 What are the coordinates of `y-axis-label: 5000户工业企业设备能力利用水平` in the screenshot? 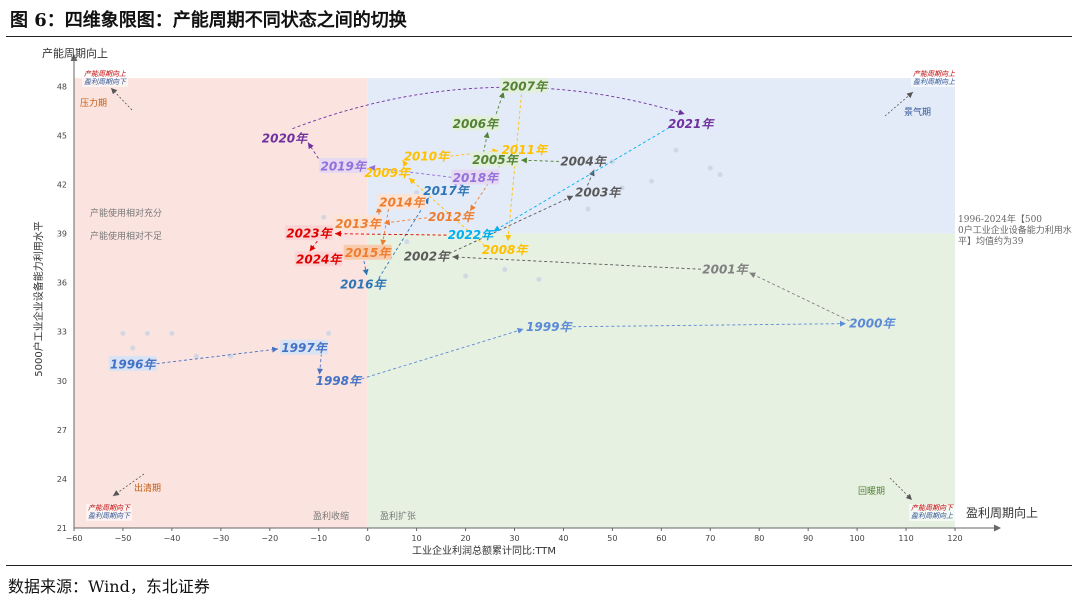 It's located at (38, 298).